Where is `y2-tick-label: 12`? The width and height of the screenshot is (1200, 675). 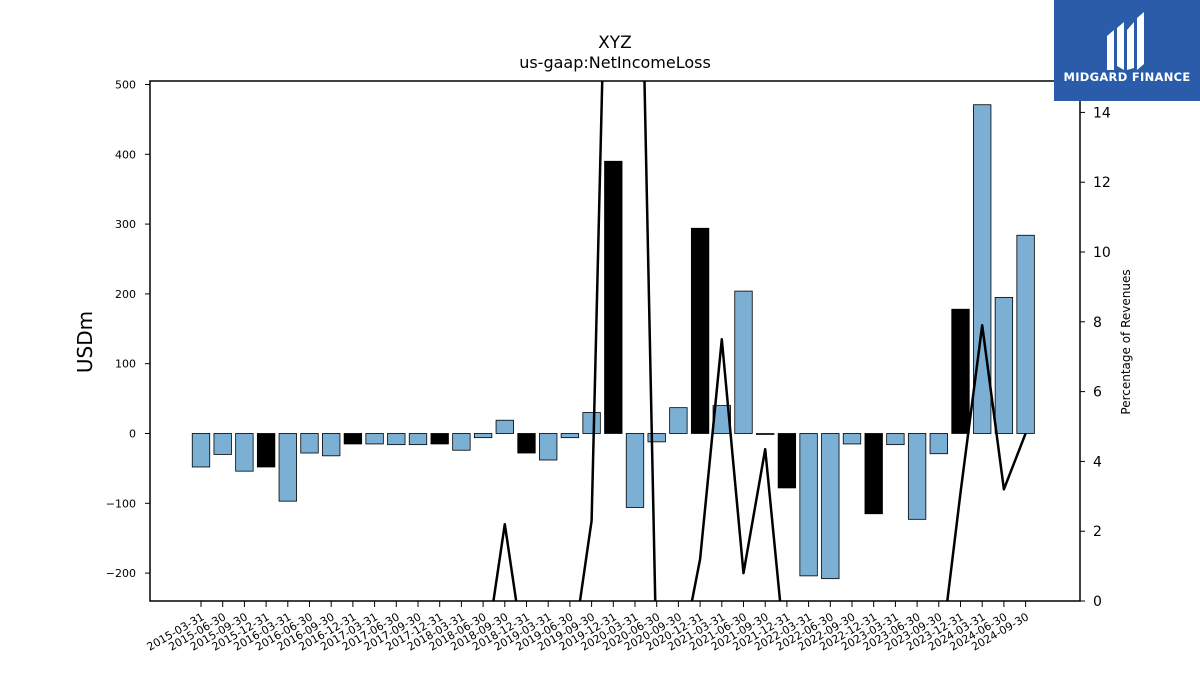 y2-tick-label: 12 is located at coordinates (1102, 183).